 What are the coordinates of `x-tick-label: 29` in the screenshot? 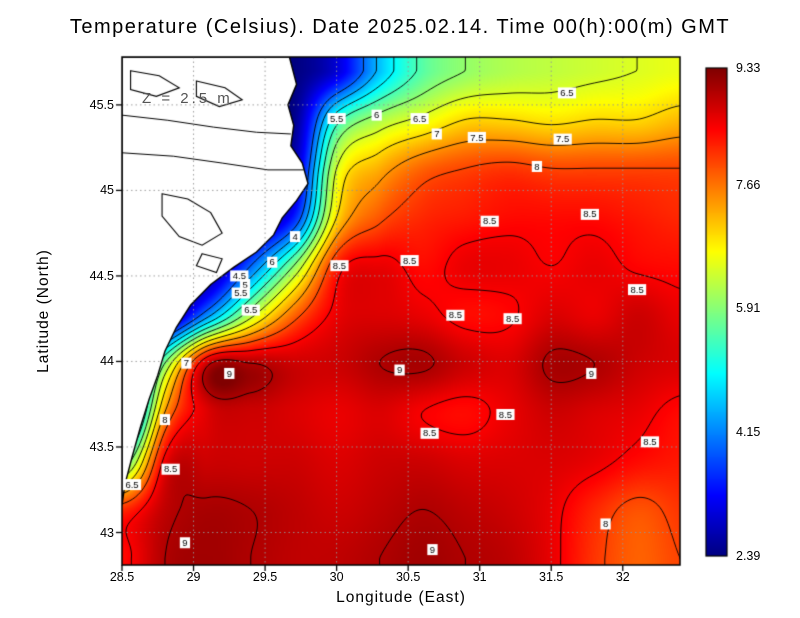 It's located at (193, 577).